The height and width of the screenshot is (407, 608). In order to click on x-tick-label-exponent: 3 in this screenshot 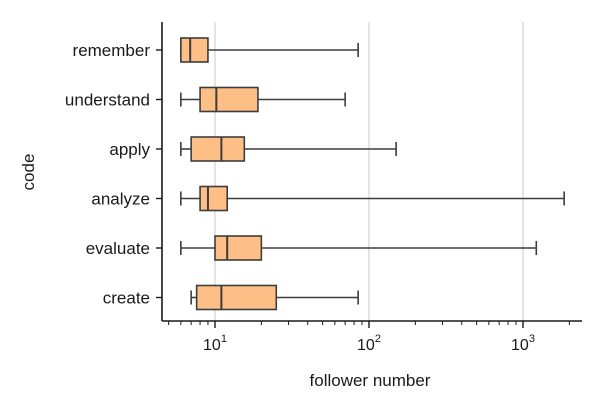, I will do `click(532, 339)`.